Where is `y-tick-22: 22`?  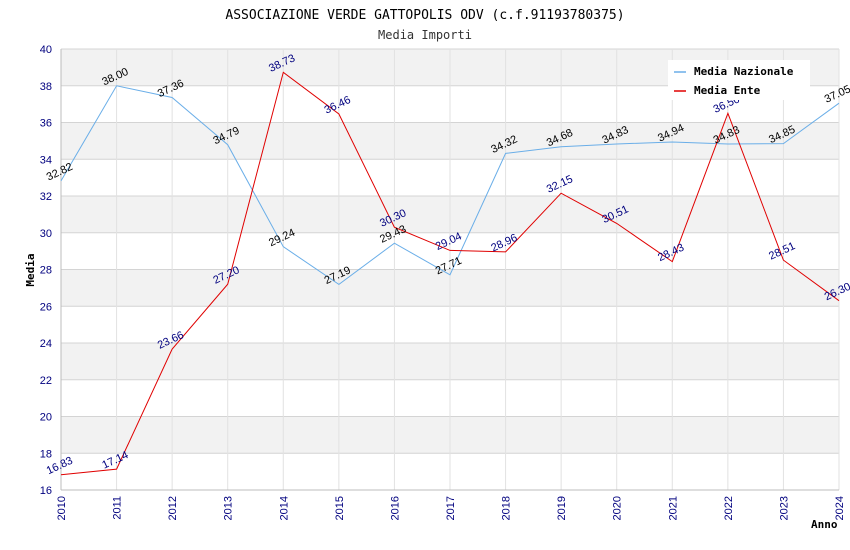
y-tick-22: 22 is located at coordinates (46, 381).